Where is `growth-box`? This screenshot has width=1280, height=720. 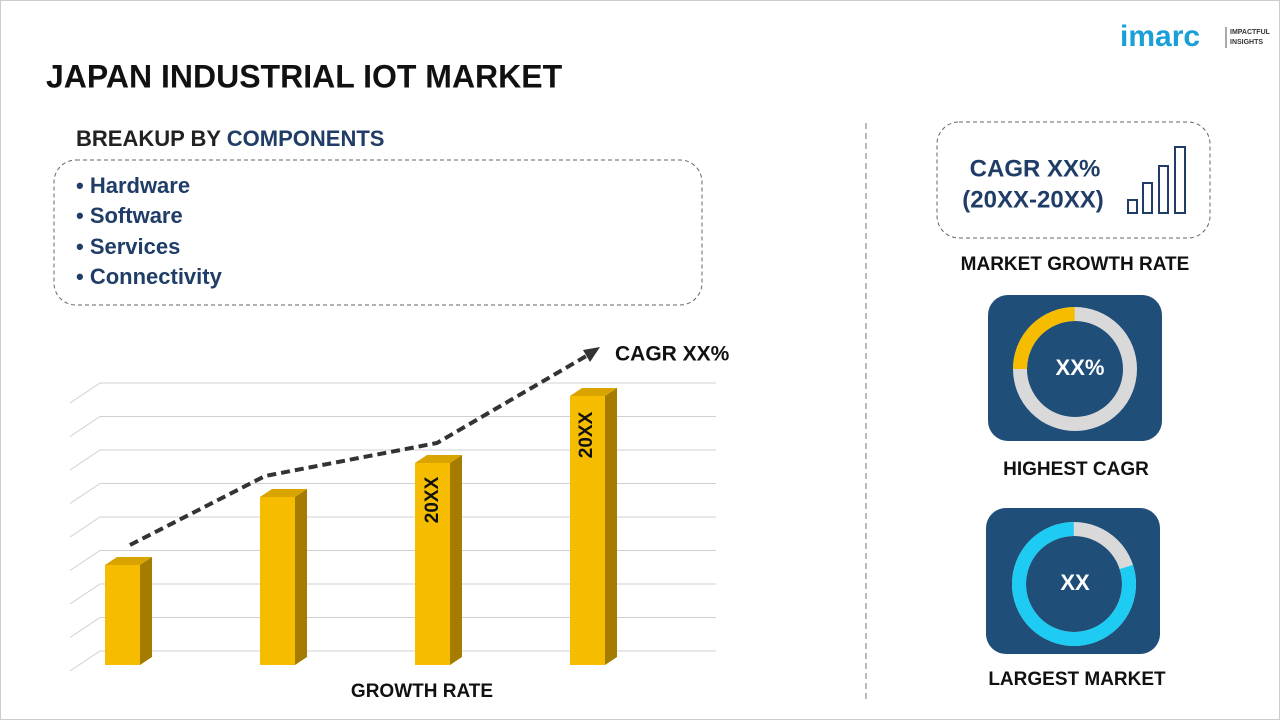
growth-box is located at coordinates (1073, 180).